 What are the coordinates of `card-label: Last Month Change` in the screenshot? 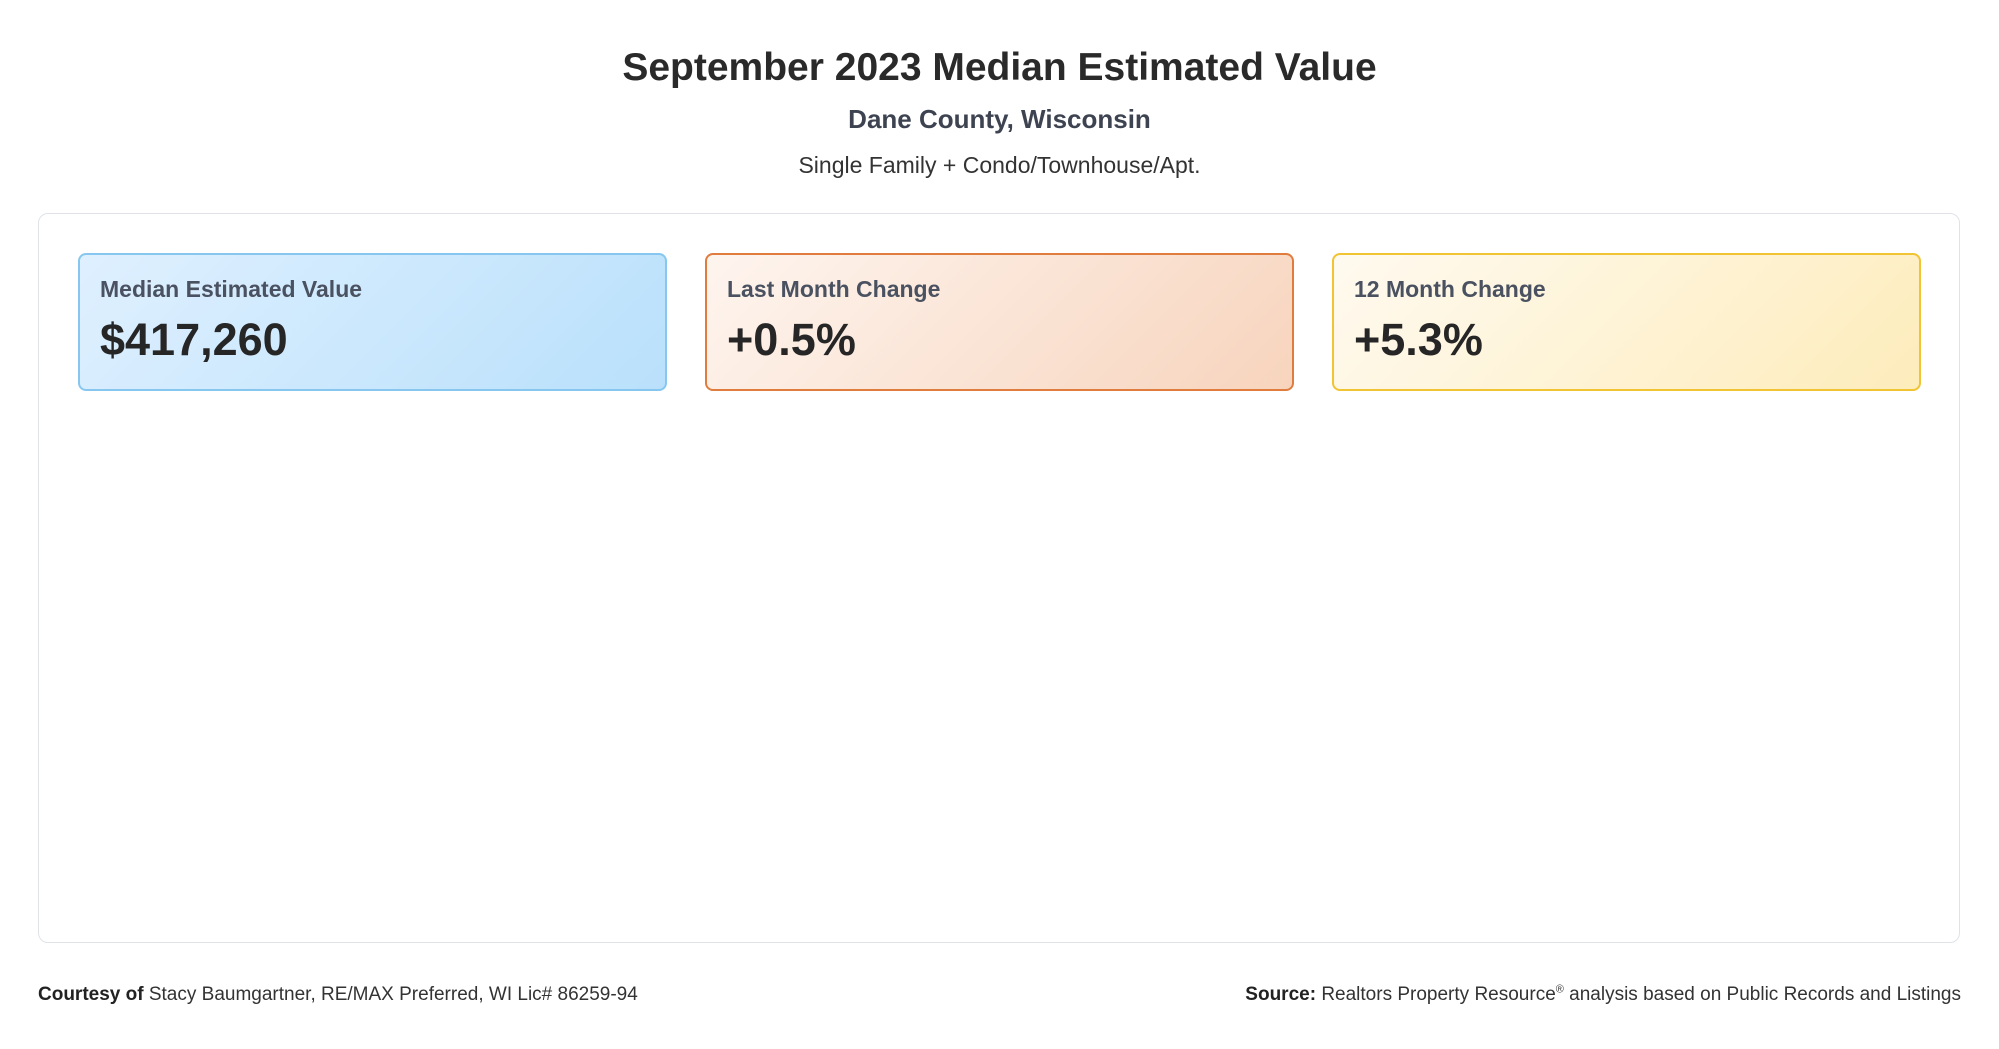 It's located at (834, 289).